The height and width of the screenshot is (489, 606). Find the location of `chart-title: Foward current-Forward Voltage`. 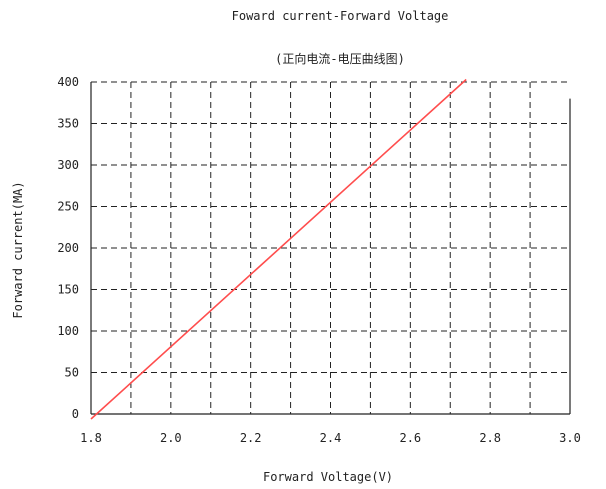

chart-title: Foward current-Forward Voltage is located at coordinates (340, 16).